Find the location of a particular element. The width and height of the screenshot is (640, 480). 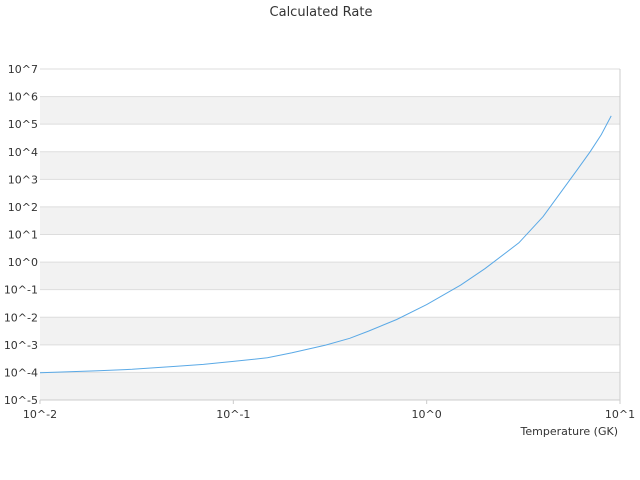

y-tick-label: 10^2 is located at coordinates (23, 207).